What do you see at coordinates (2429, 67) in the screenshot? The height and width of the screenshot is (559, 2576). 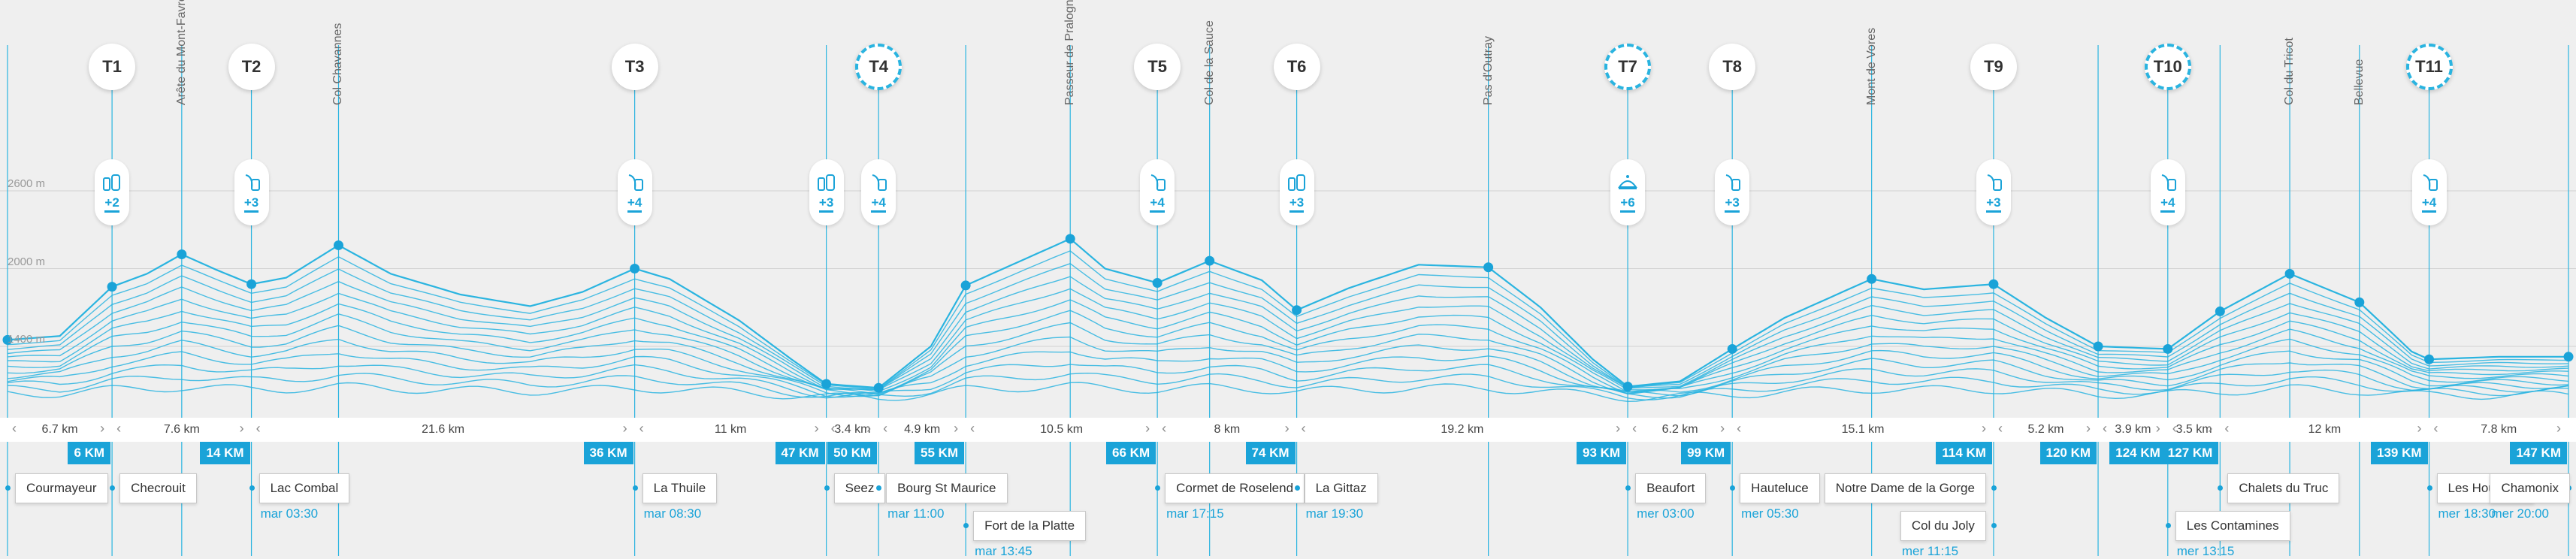 I see `refuge-badge: T11` at bounding box center [2429, 67].